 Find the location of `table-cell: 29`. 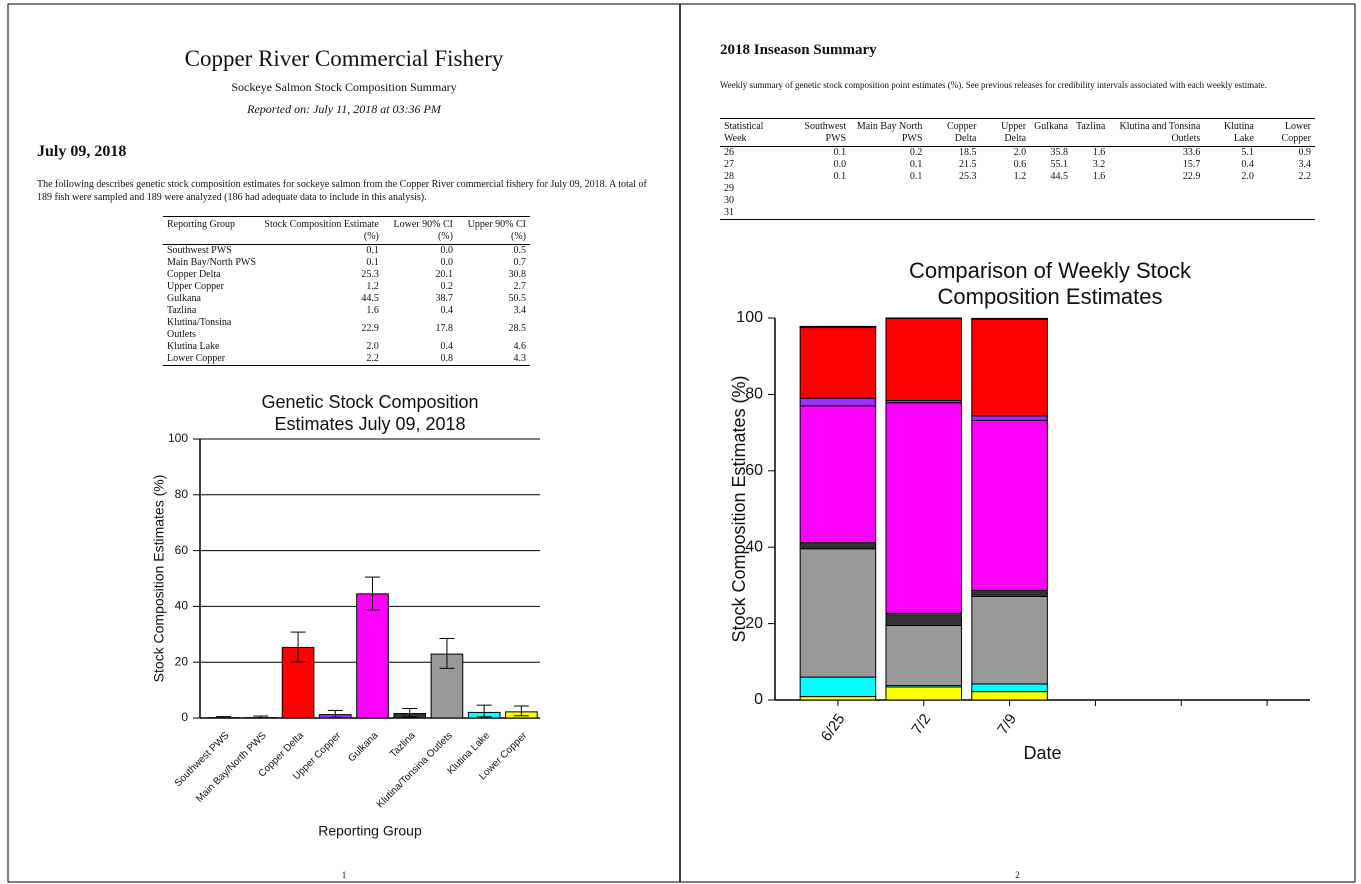

table-cell: 29 is located at coordinates (729, 188).